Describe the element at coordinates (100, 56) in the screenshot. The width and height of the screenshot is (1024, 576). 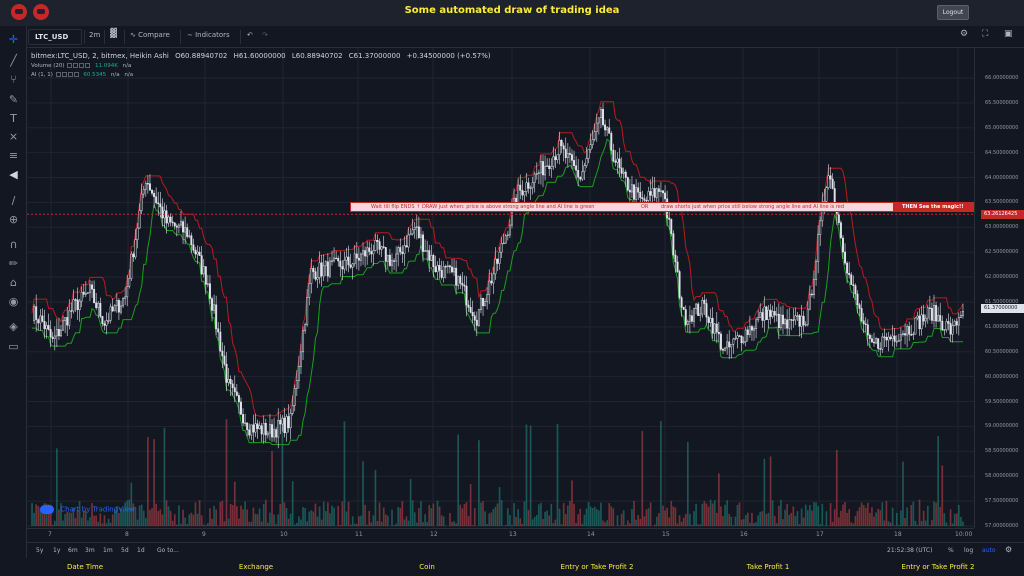
I see `legend-title: bitmex:LTC_USD, 2, bitmex, Heikin Ashi` at that location.